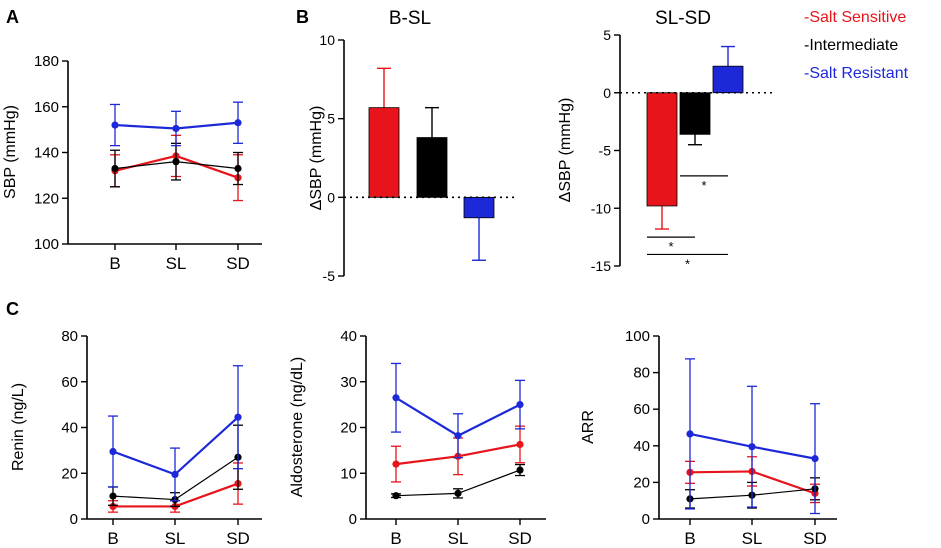 This screenshot has height=548, width=941. Describe the element at coordinates (856, 73) in the screenshot. I see `legend-salt-resistant: -Salt Resistant` at that location.